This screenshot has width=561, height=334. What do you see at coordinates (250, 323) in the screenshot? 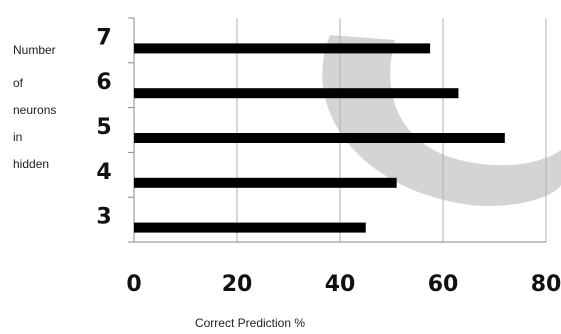
I see `x-axis-title: Correct Prediction %` at bounding box center [250, 323].